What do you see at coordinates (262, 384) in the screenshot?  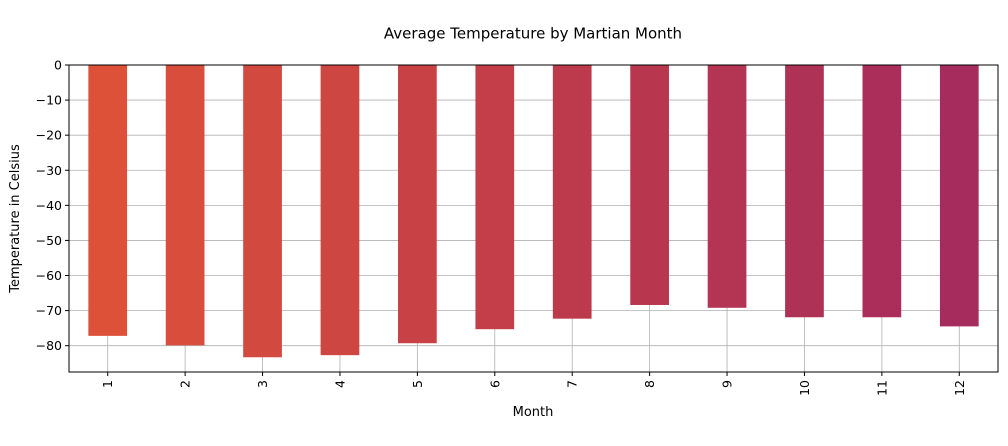 I see `x-tick-label: 3` at bounding box center [262, 384].